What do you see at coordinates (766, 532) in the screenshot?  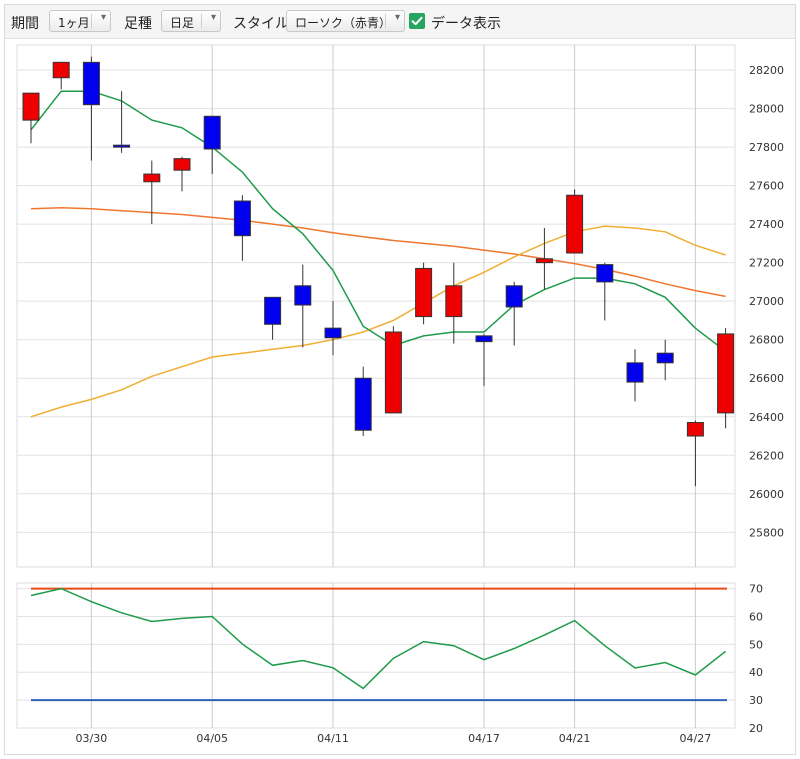 I see `price-tick-label: 25800` at bounding box center [766, 532].